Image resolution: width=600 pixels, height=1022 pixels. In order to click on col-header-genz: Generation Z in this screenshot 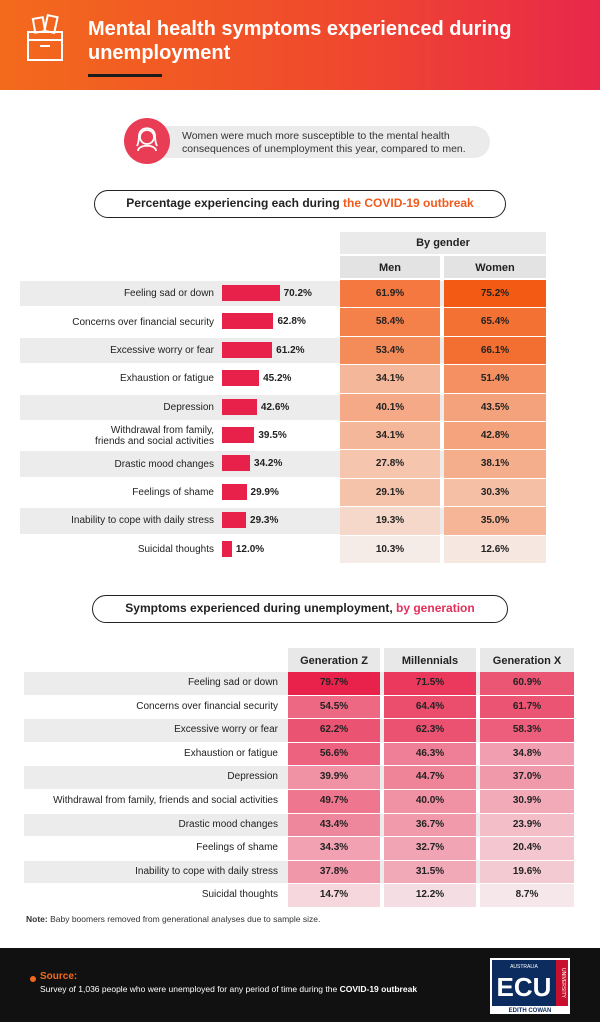, I will do `click(334, 660)`.